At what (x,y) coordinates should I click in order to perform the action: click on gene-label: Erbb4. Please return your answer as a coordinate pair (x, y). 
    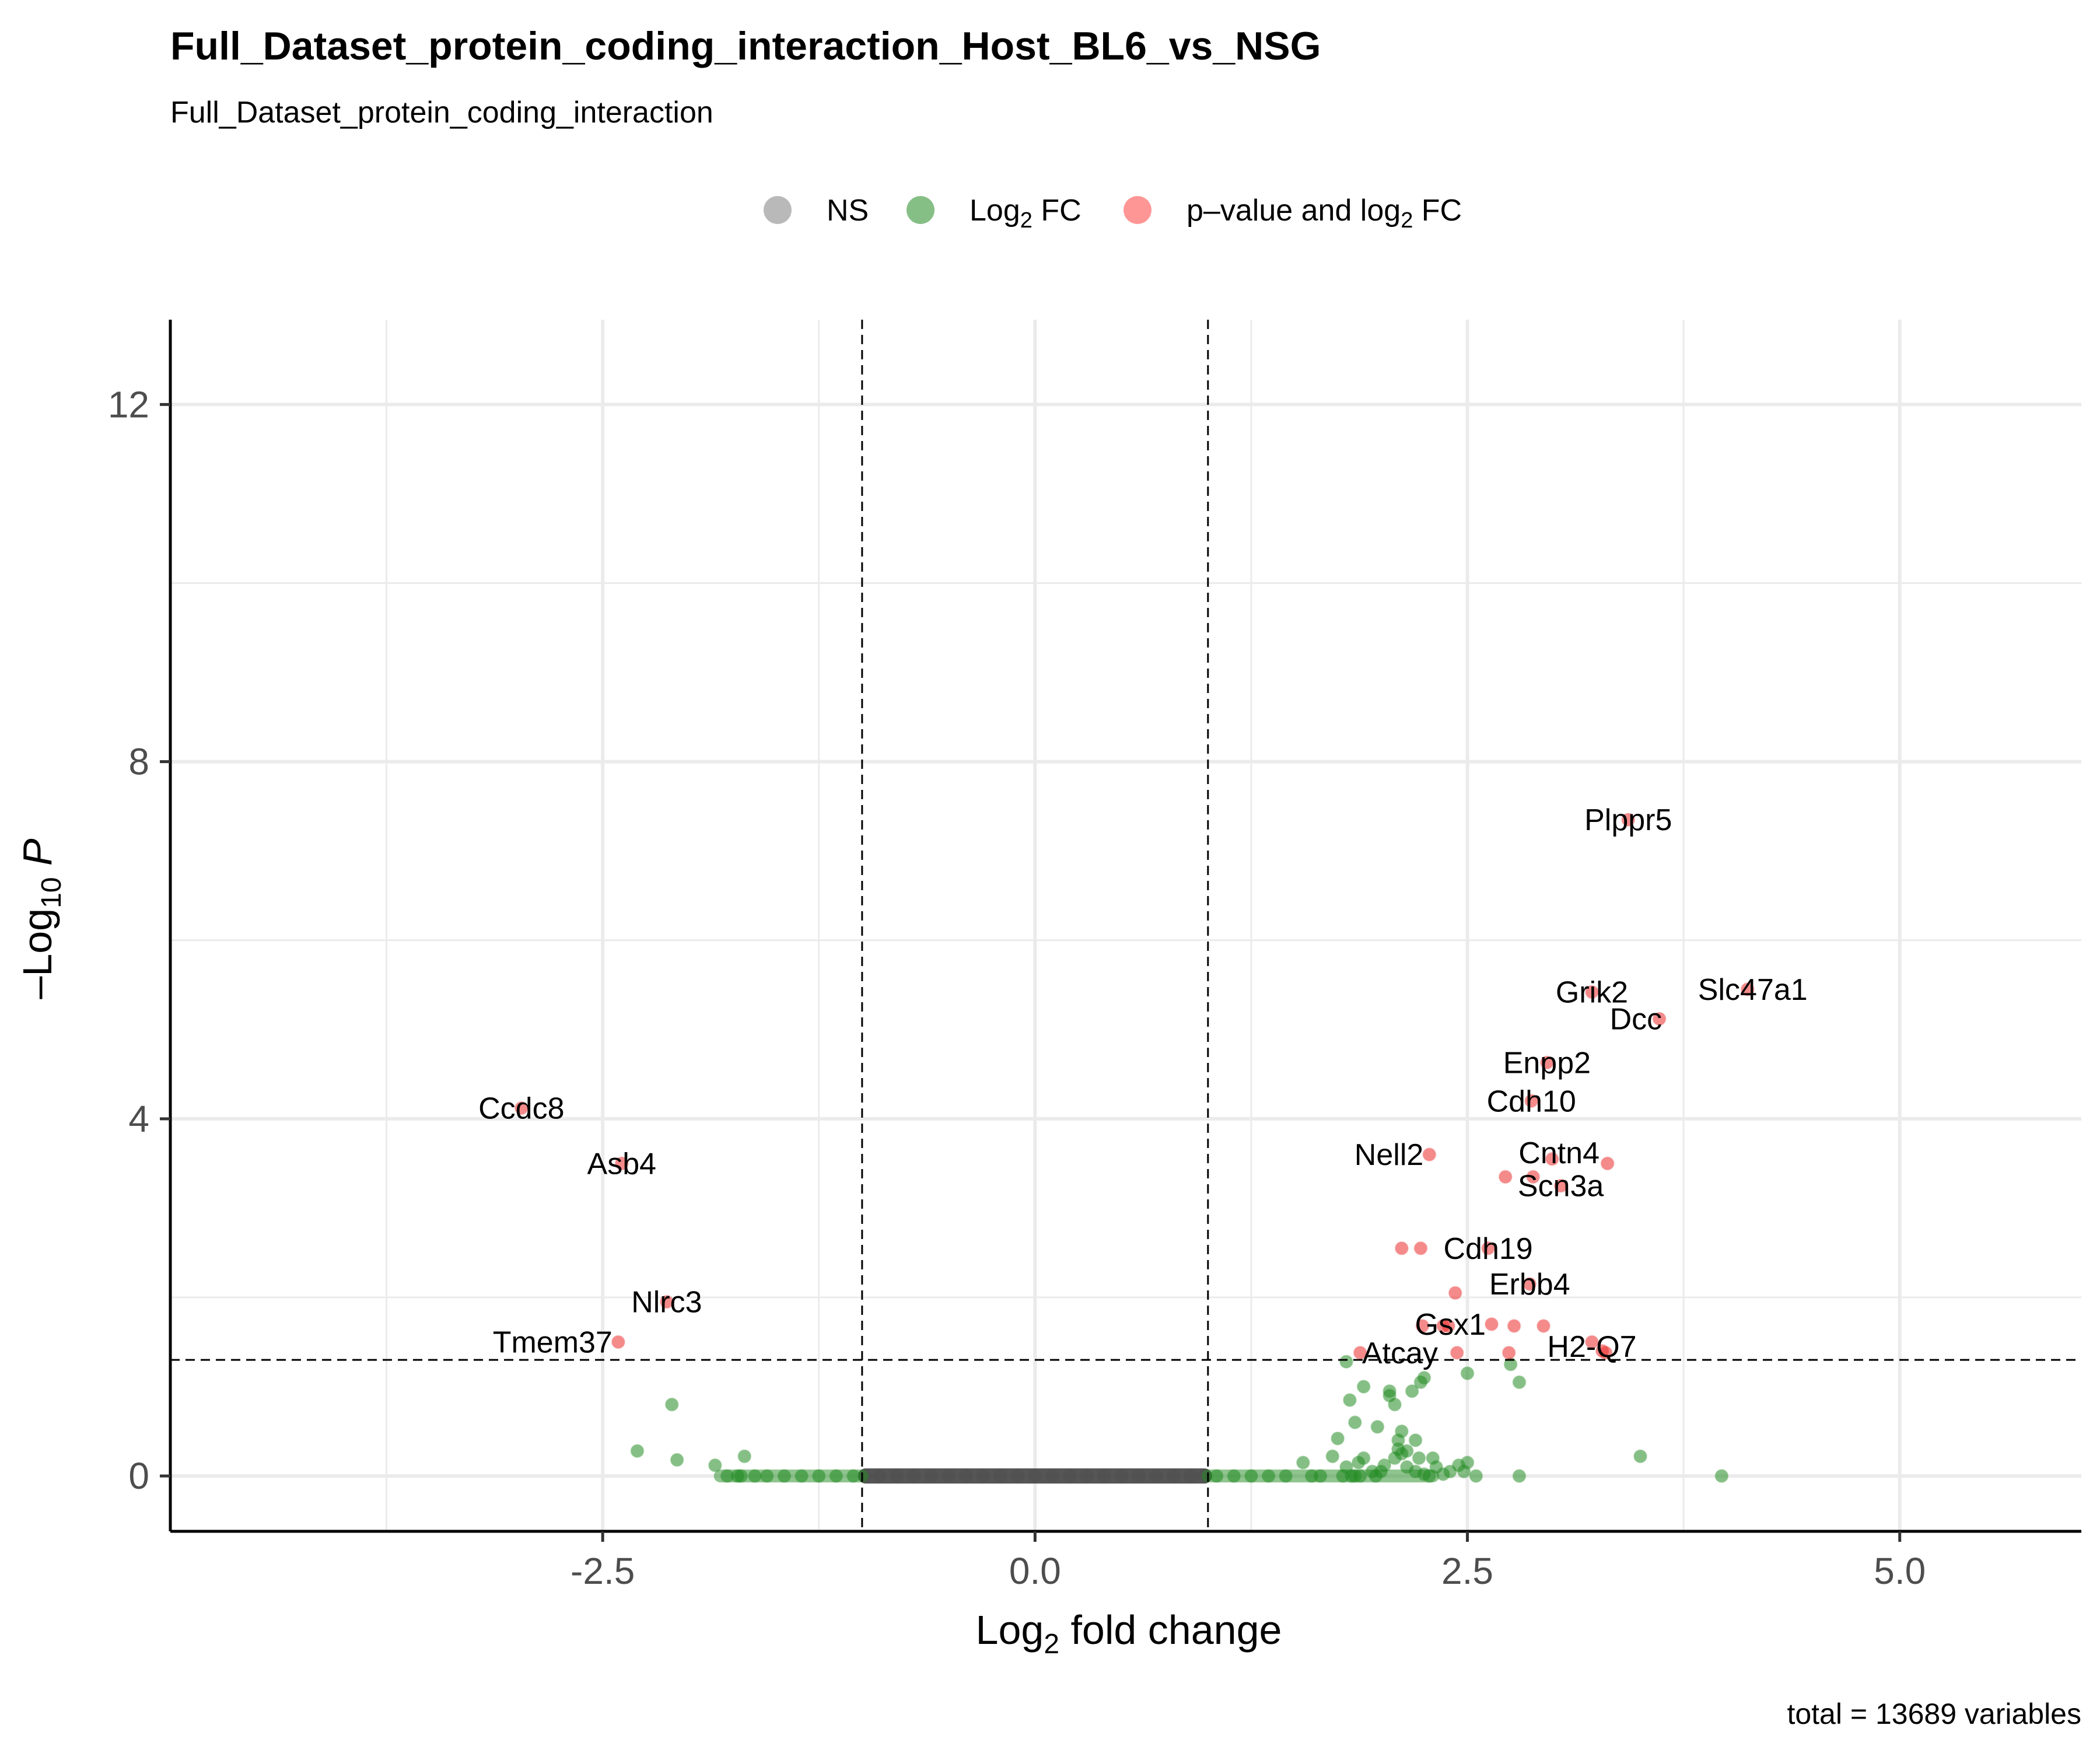
    Looking at the image, I should click on (1529, 1284).